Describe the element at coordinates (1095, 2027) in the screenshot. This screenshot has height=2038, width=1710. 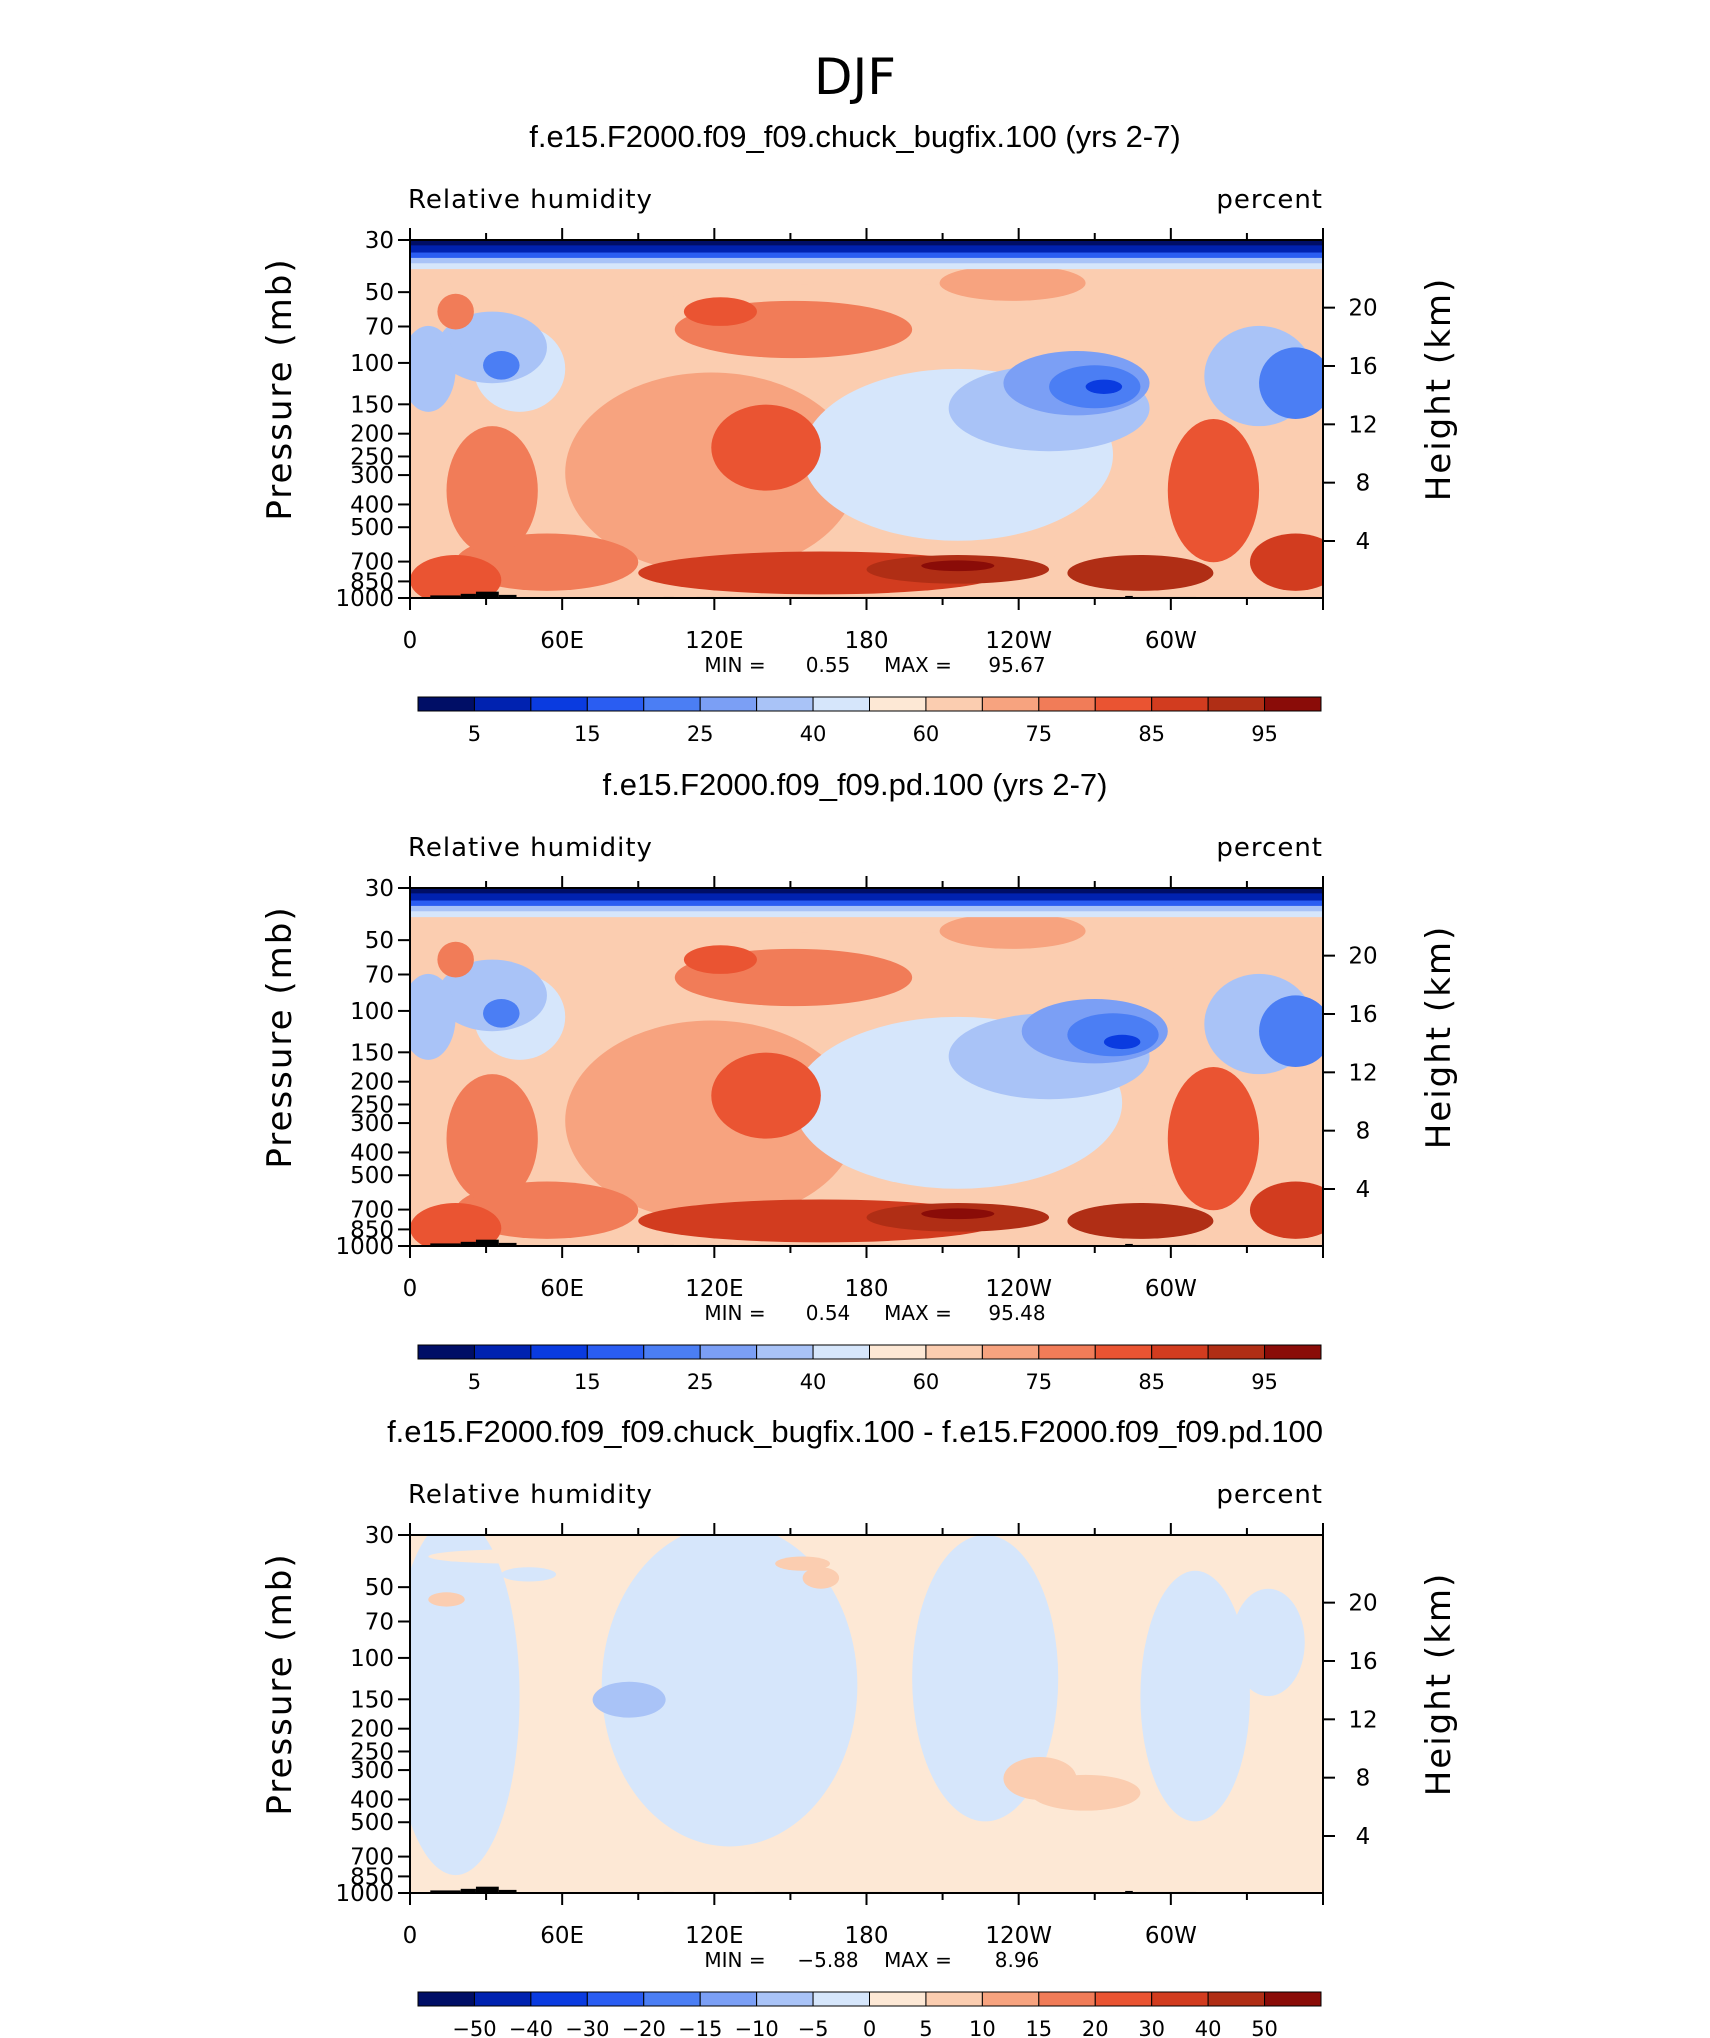
I see `colorbar-label: 20` at that location.